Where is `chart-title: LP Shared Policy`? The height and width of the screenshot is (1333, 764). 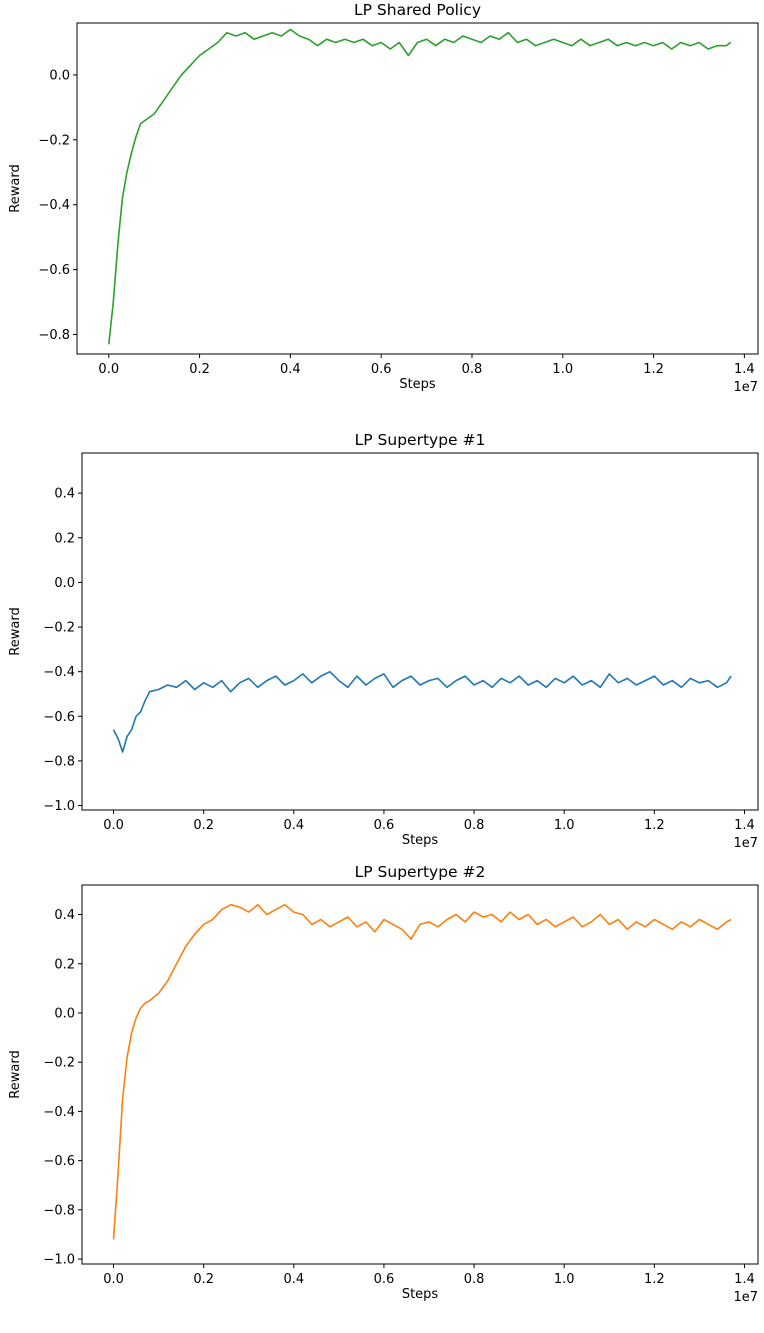
chart-title: LP Shared Policy is located at coordinates (417, 10).